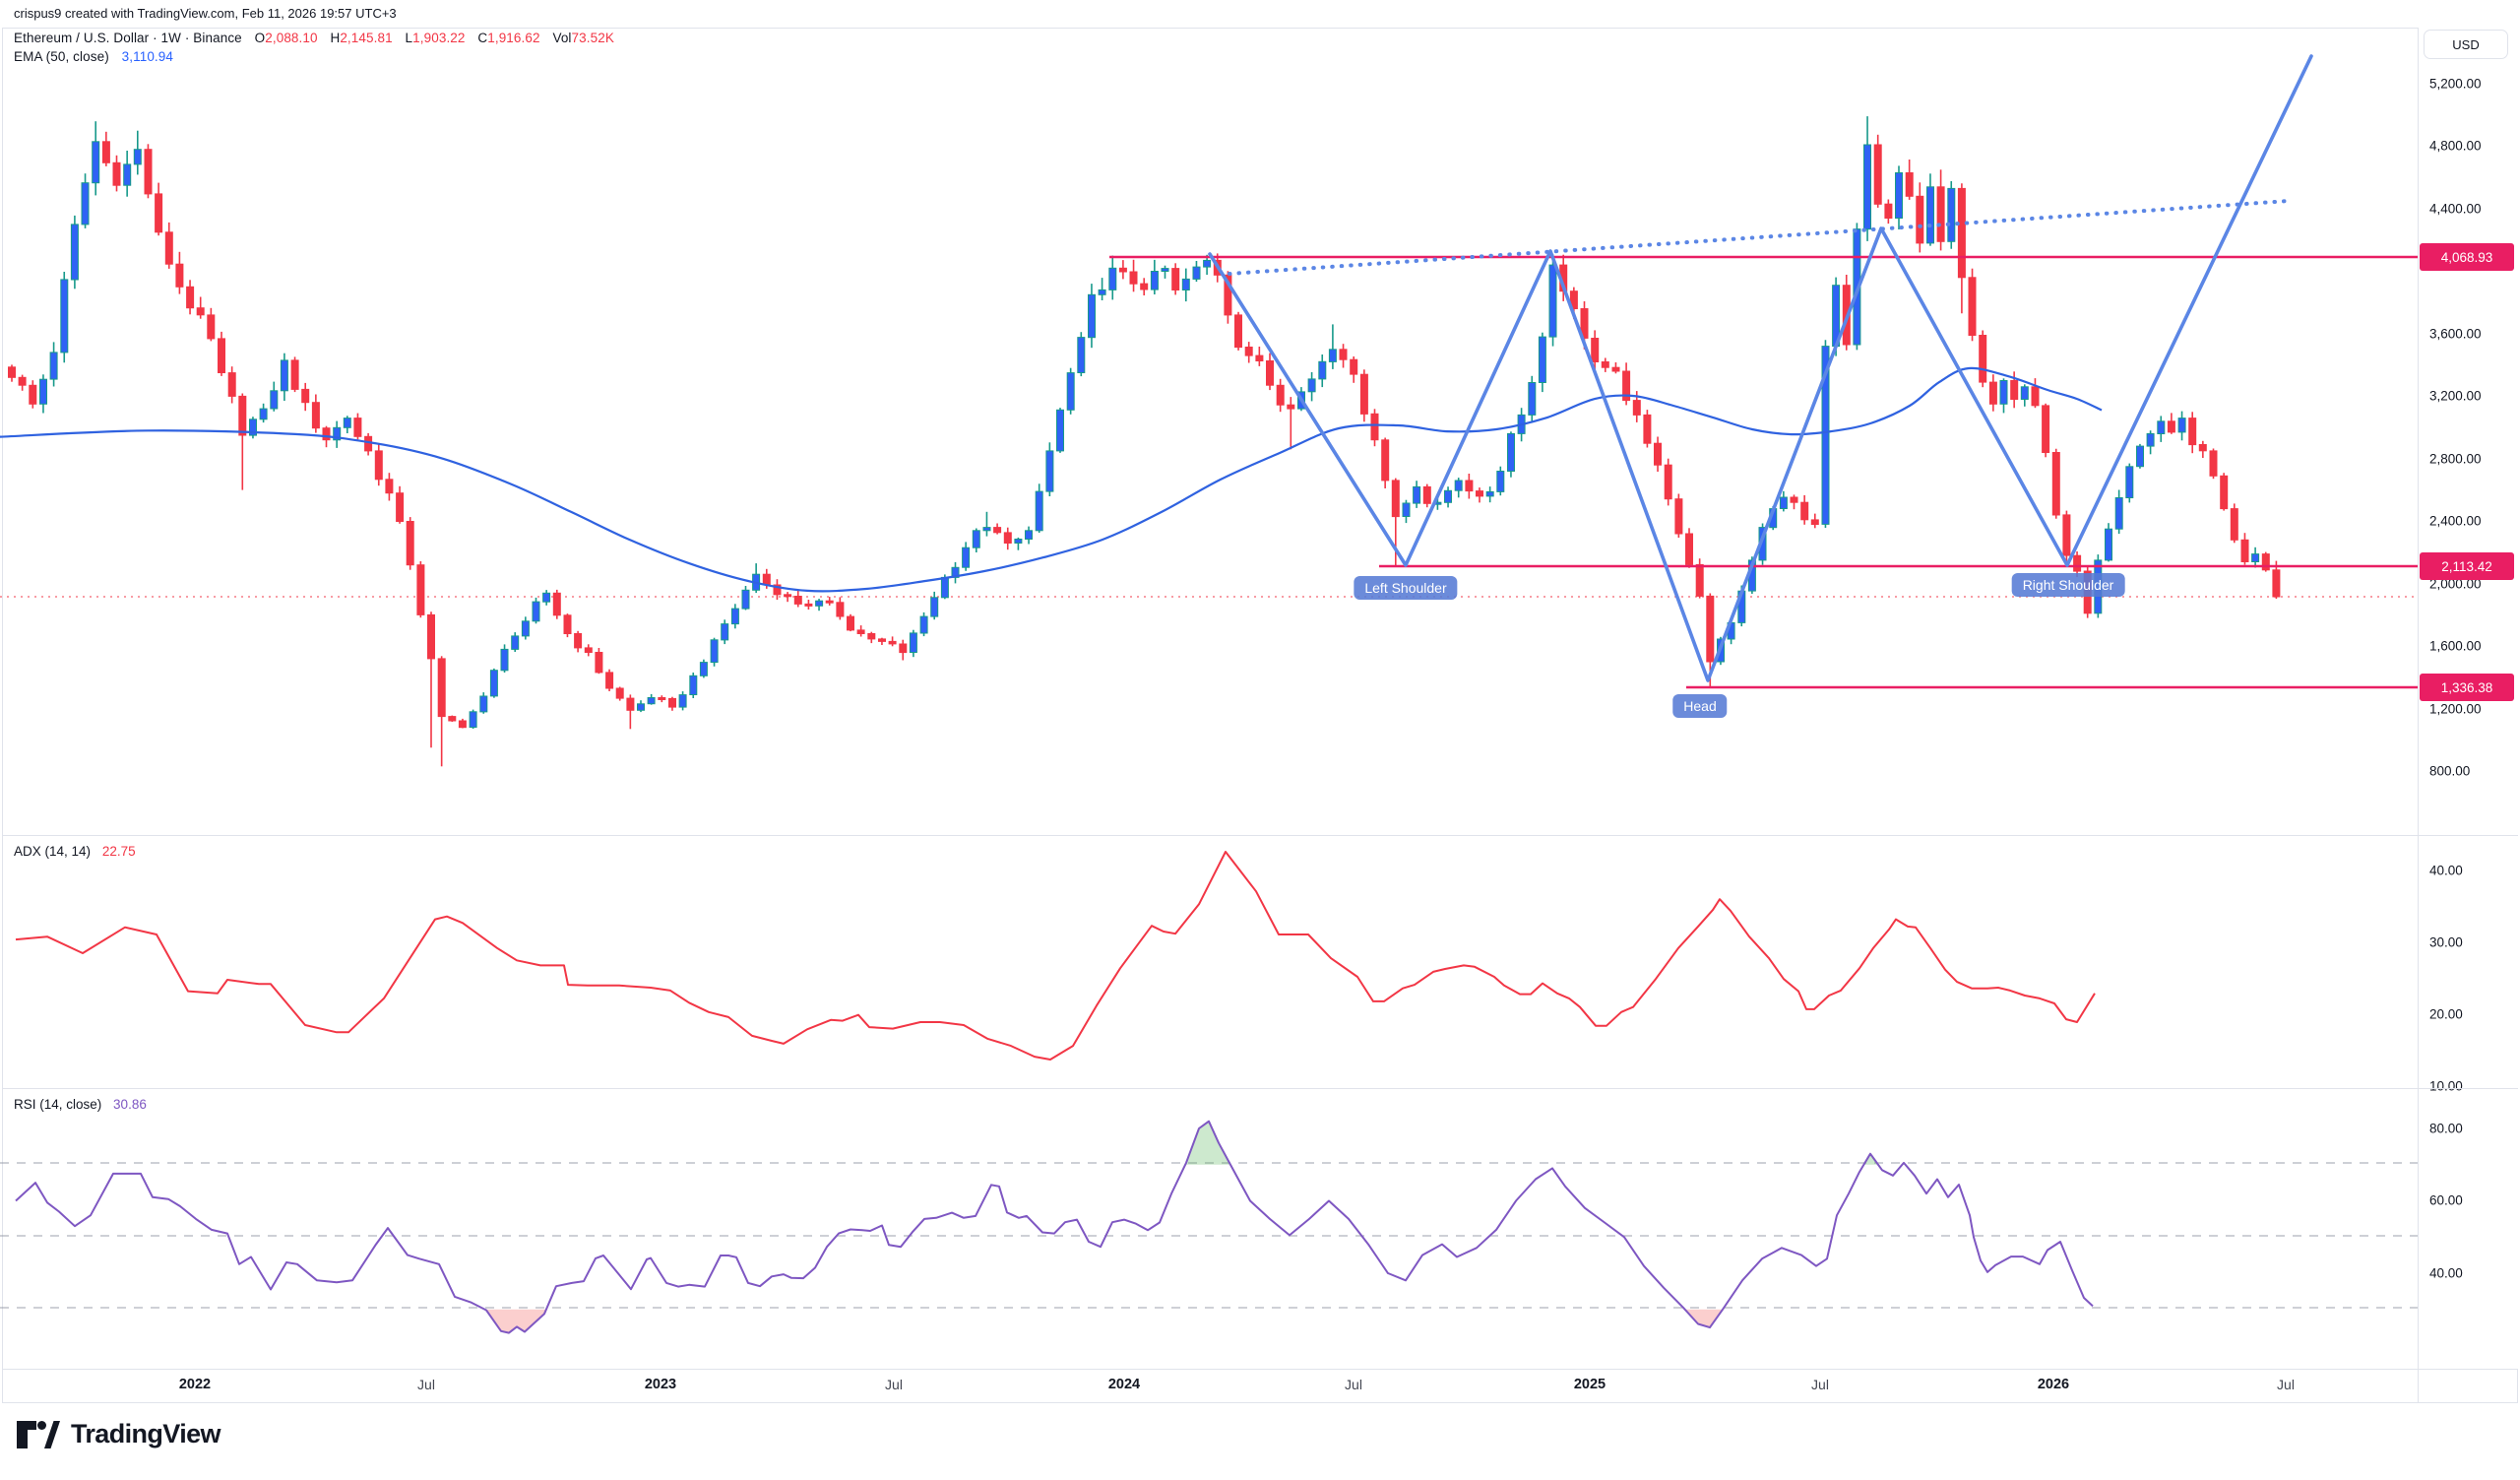  I want to click on time-tick-year: 2024, so click(1124, 1384).